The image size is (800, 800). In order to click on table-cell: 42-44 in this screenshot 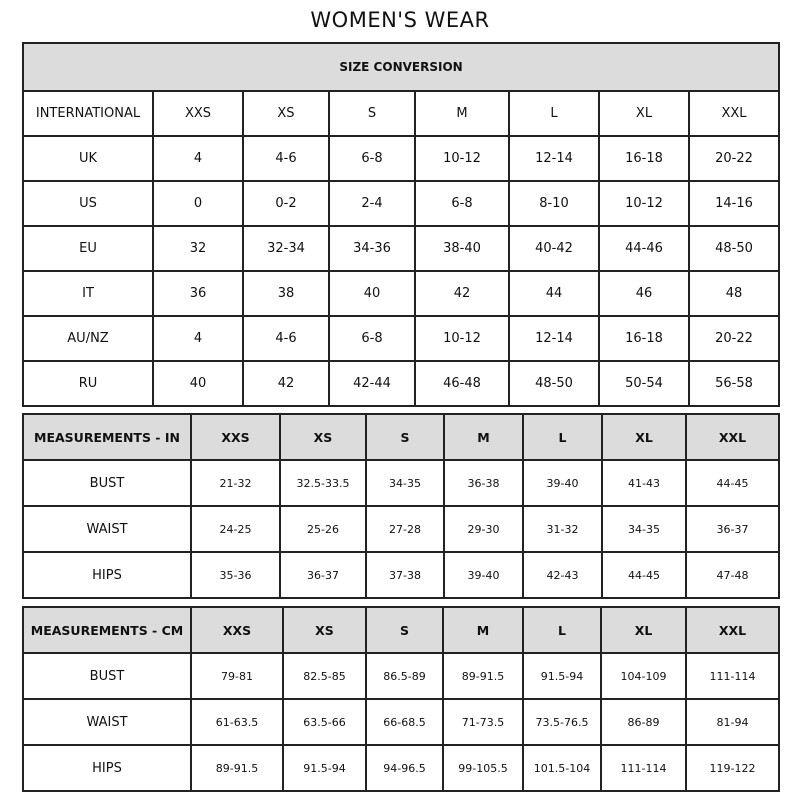, I will do `click(372, 383)`.